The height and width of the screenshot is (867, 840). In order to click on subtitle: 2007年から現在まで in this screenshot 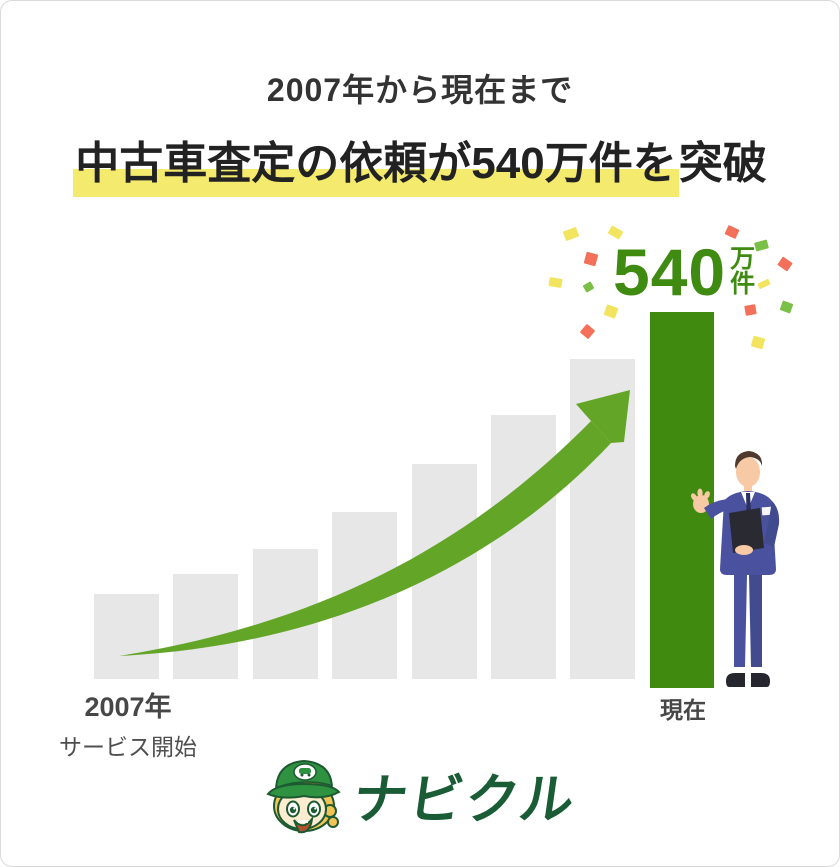, I will do `click(420, 90)`.